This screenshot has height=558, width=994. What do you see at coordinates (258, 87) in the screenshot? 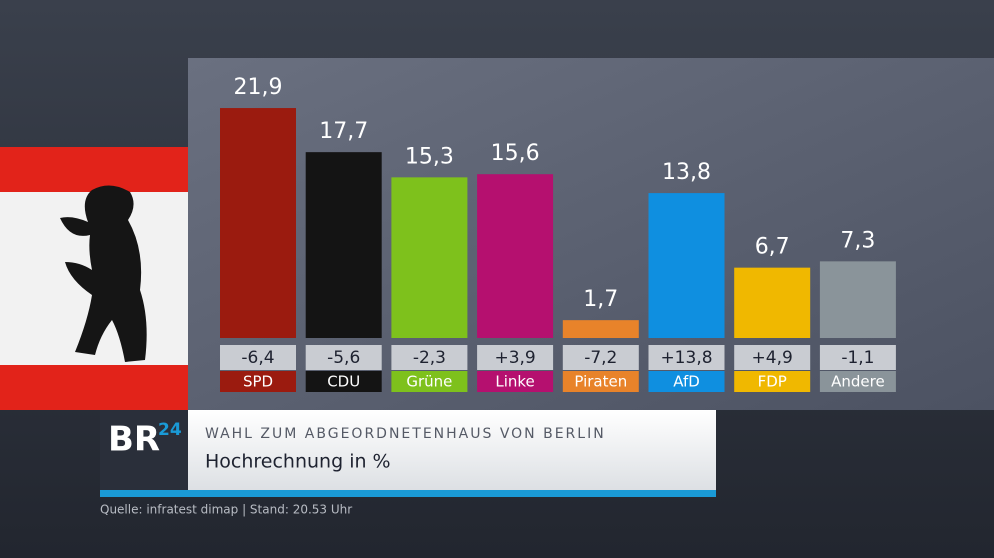
I see `value-label: 21,9` at bounding box center [258, 87].